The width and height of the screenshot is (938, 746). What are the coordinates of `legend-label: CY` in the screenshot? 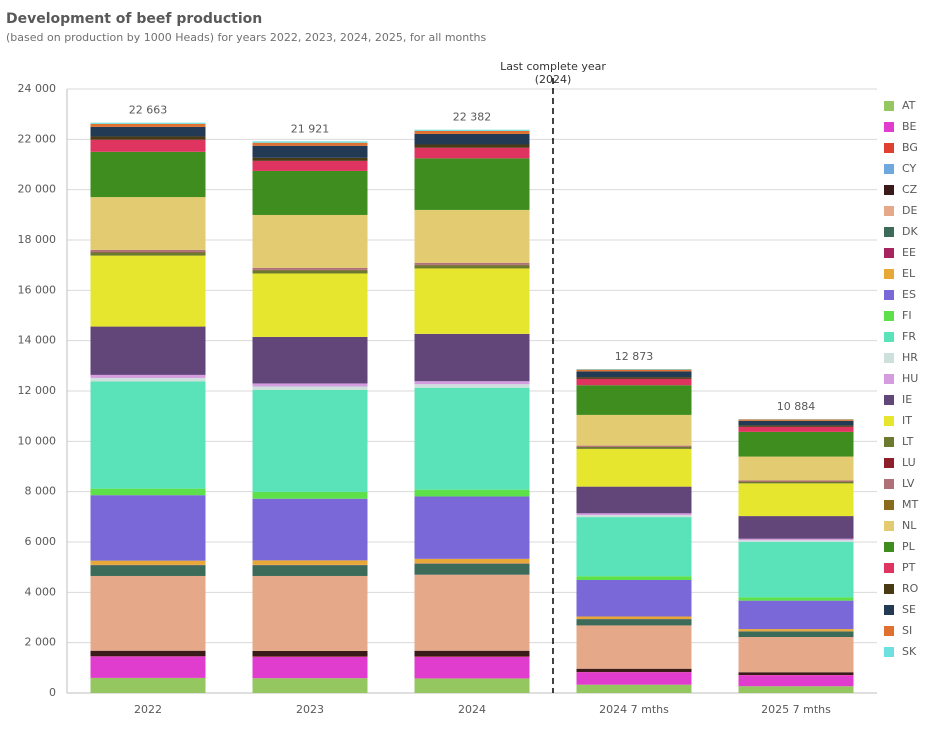 It's located at (909, 168).